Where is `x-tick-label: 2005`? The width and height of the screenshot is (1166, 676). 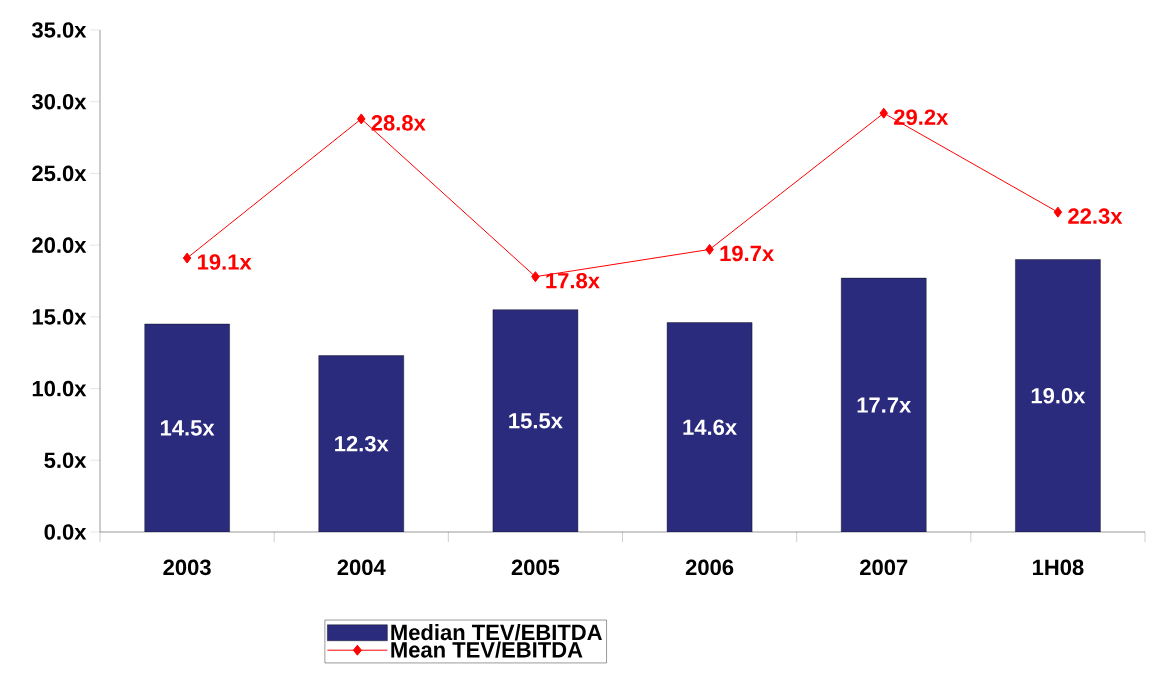
x-tick-label: 2005 is located at coordinates (535, 567).